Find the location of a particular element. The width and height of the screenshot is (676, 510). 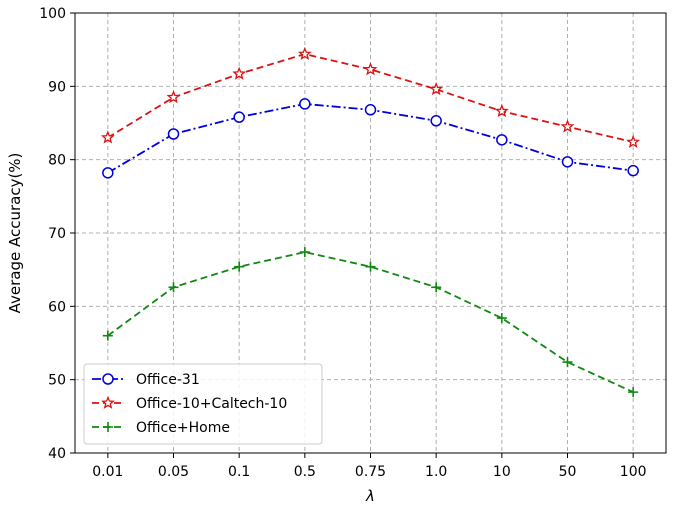

y-tick-label: 60 is located at coordinates (57, 307).